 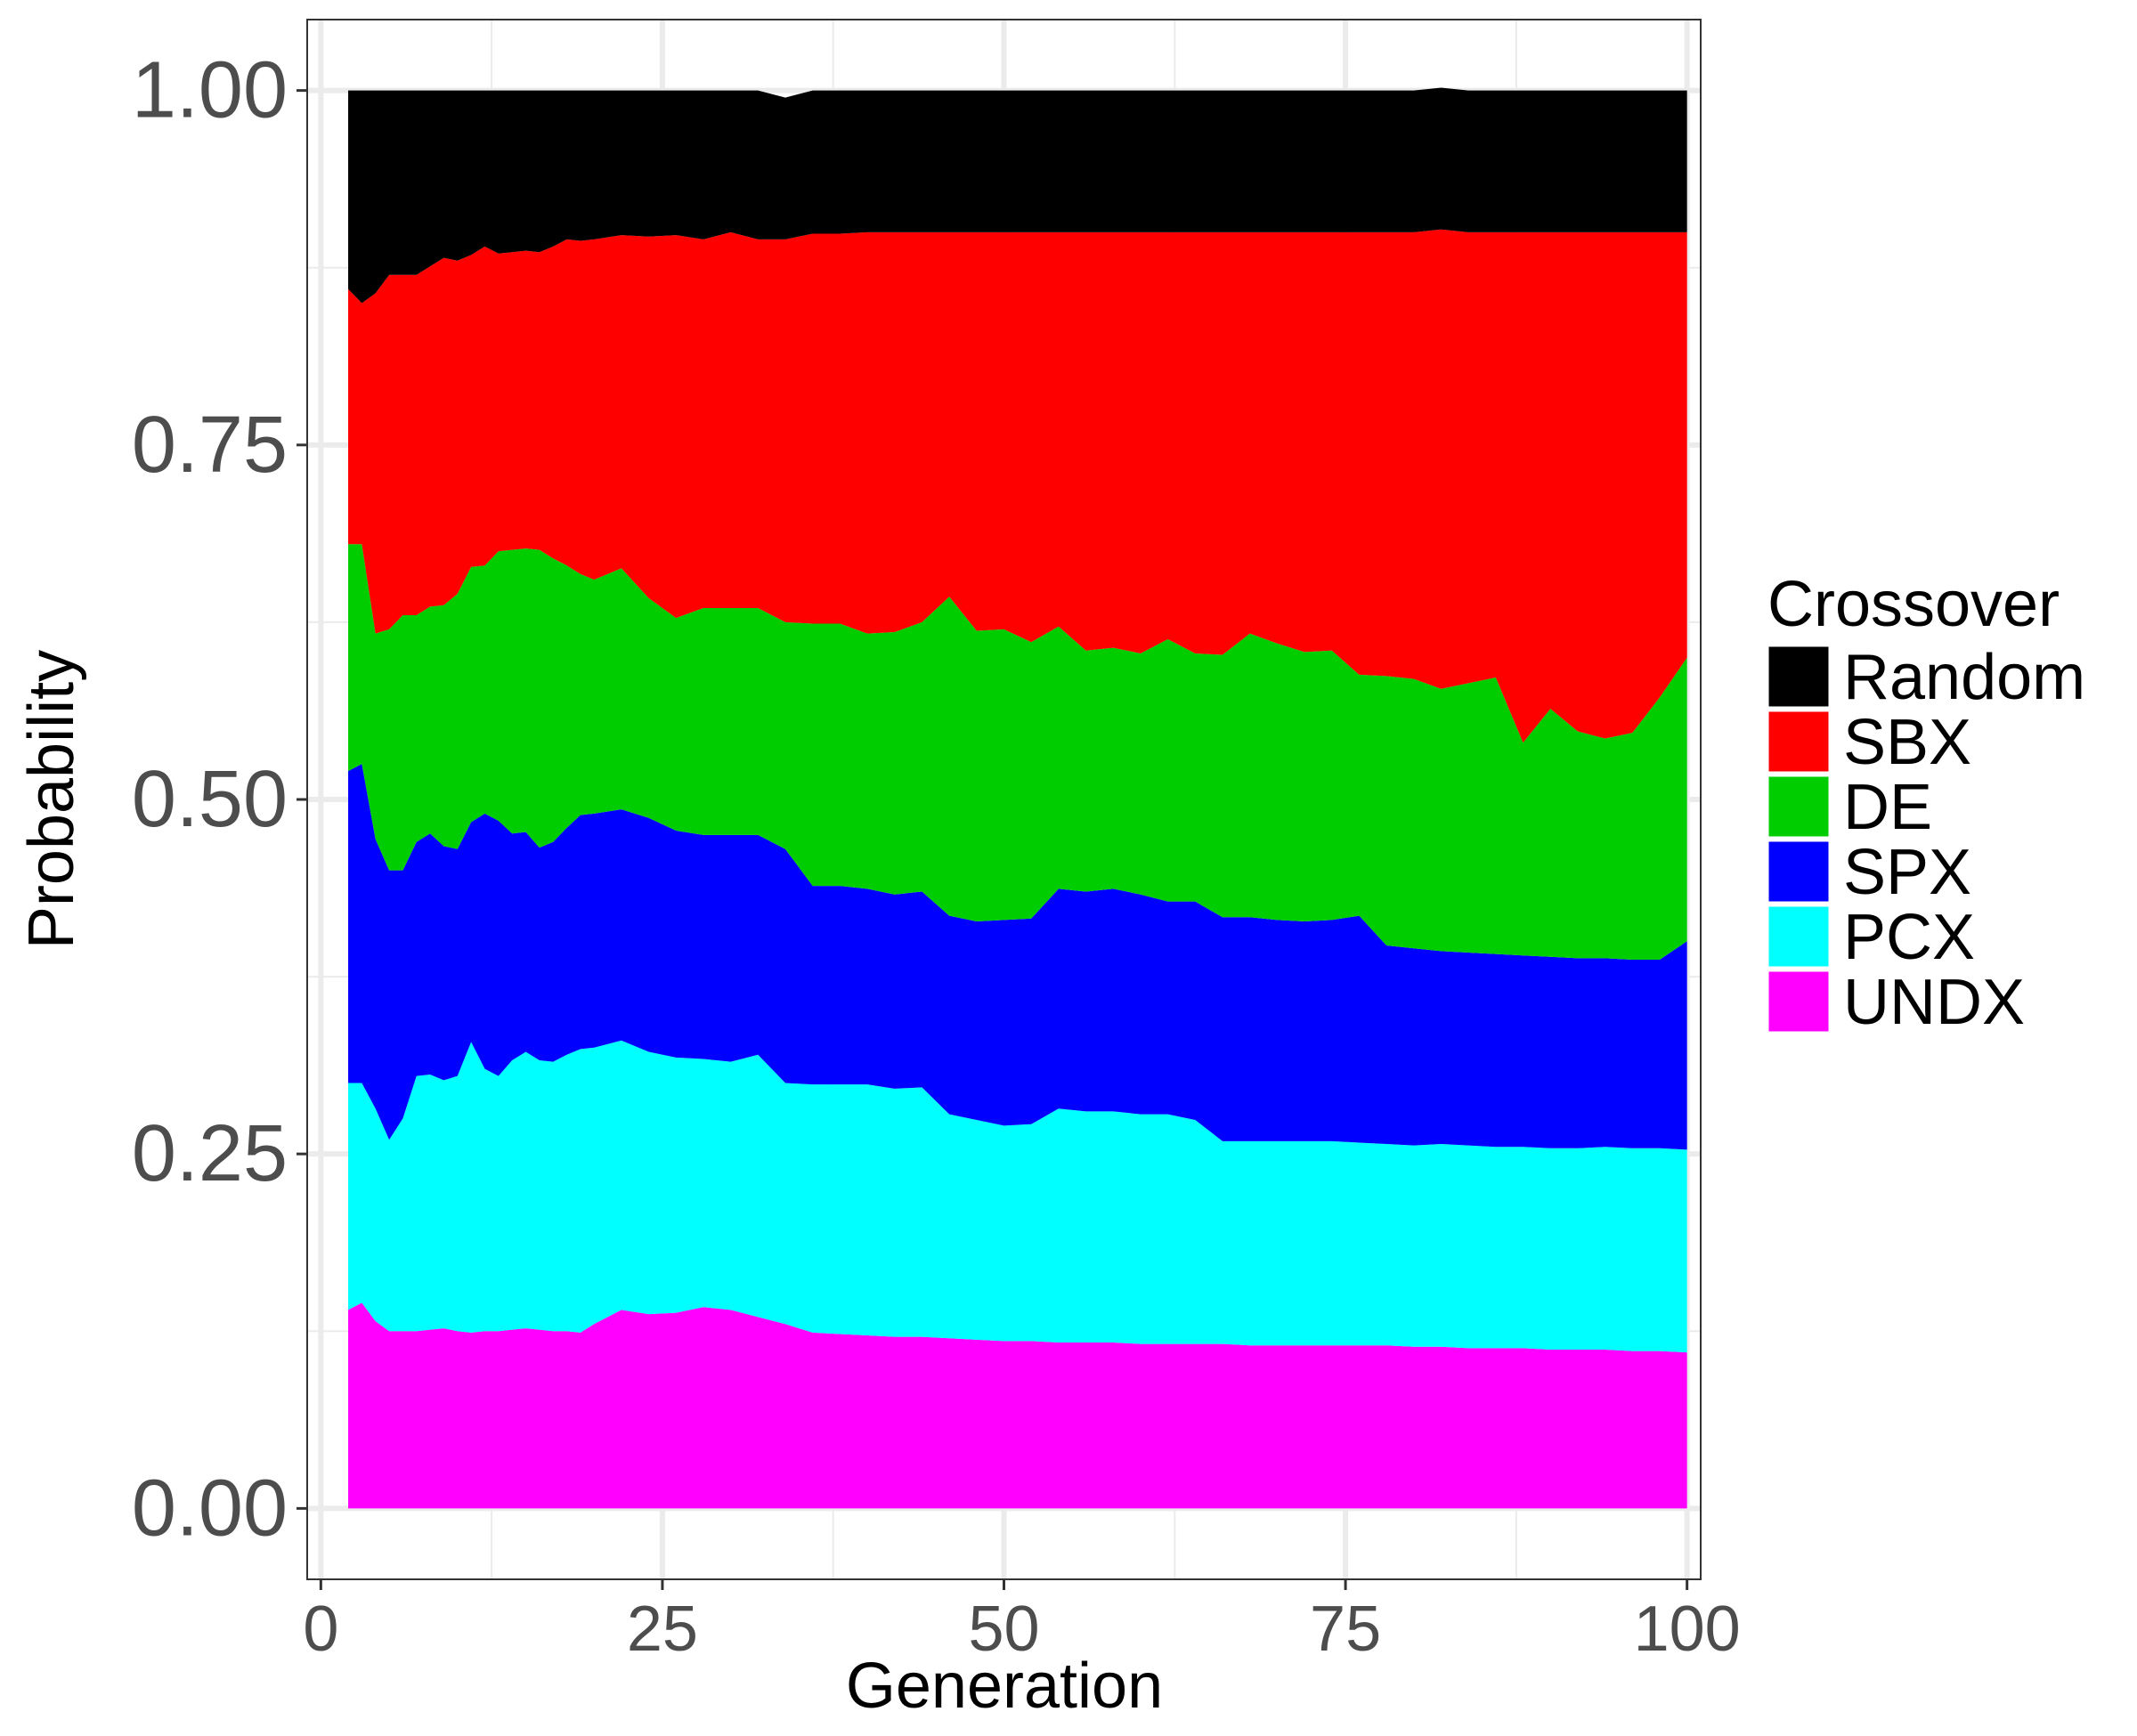 What do you see at coordinates (1017, 1196) in the screenshot?
I see `area-pcx` at bounding box center [1017, 1196].